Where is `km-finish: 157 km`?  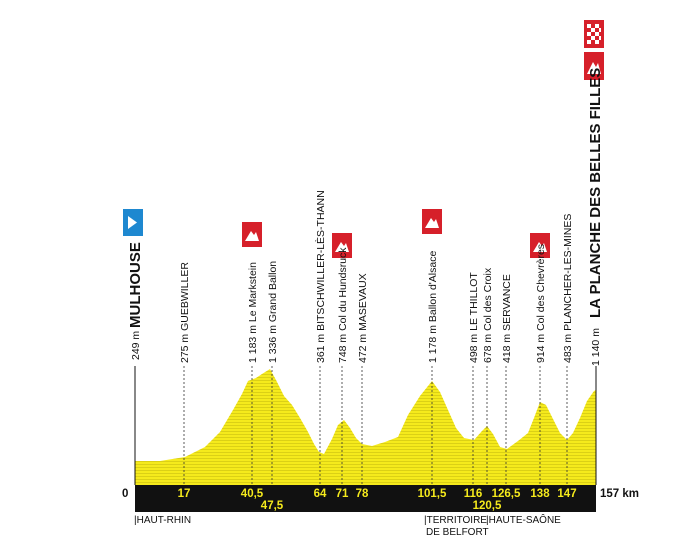
km-finish: 157 km is located at coordinates (619, 494).